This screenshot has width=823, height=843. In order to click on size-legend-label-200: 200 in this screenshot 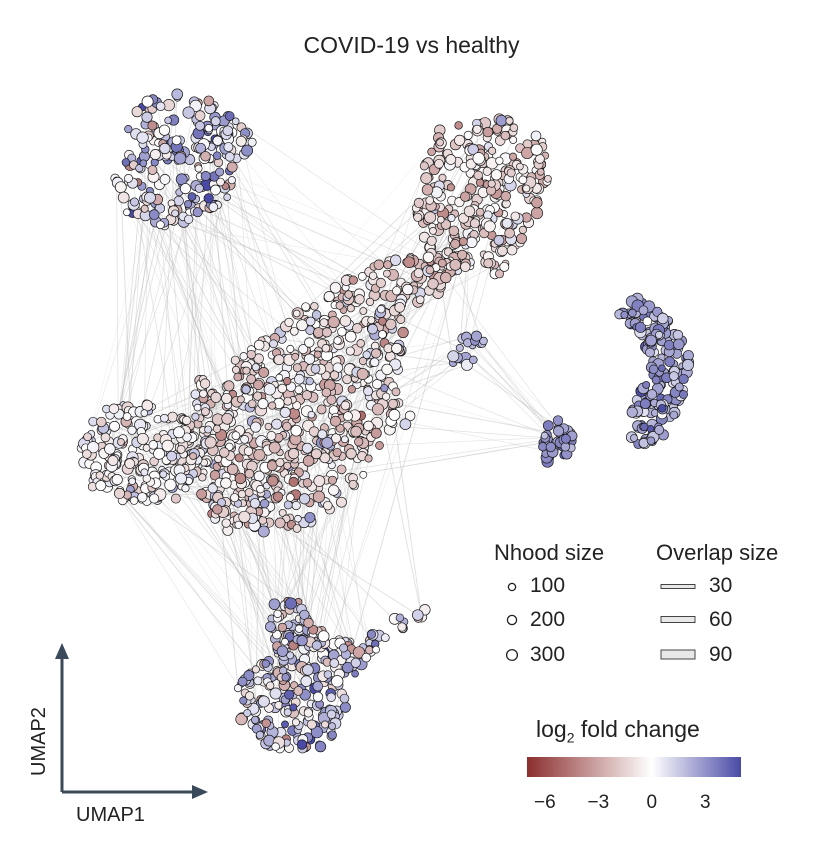, I will do `click(548, 619)`.